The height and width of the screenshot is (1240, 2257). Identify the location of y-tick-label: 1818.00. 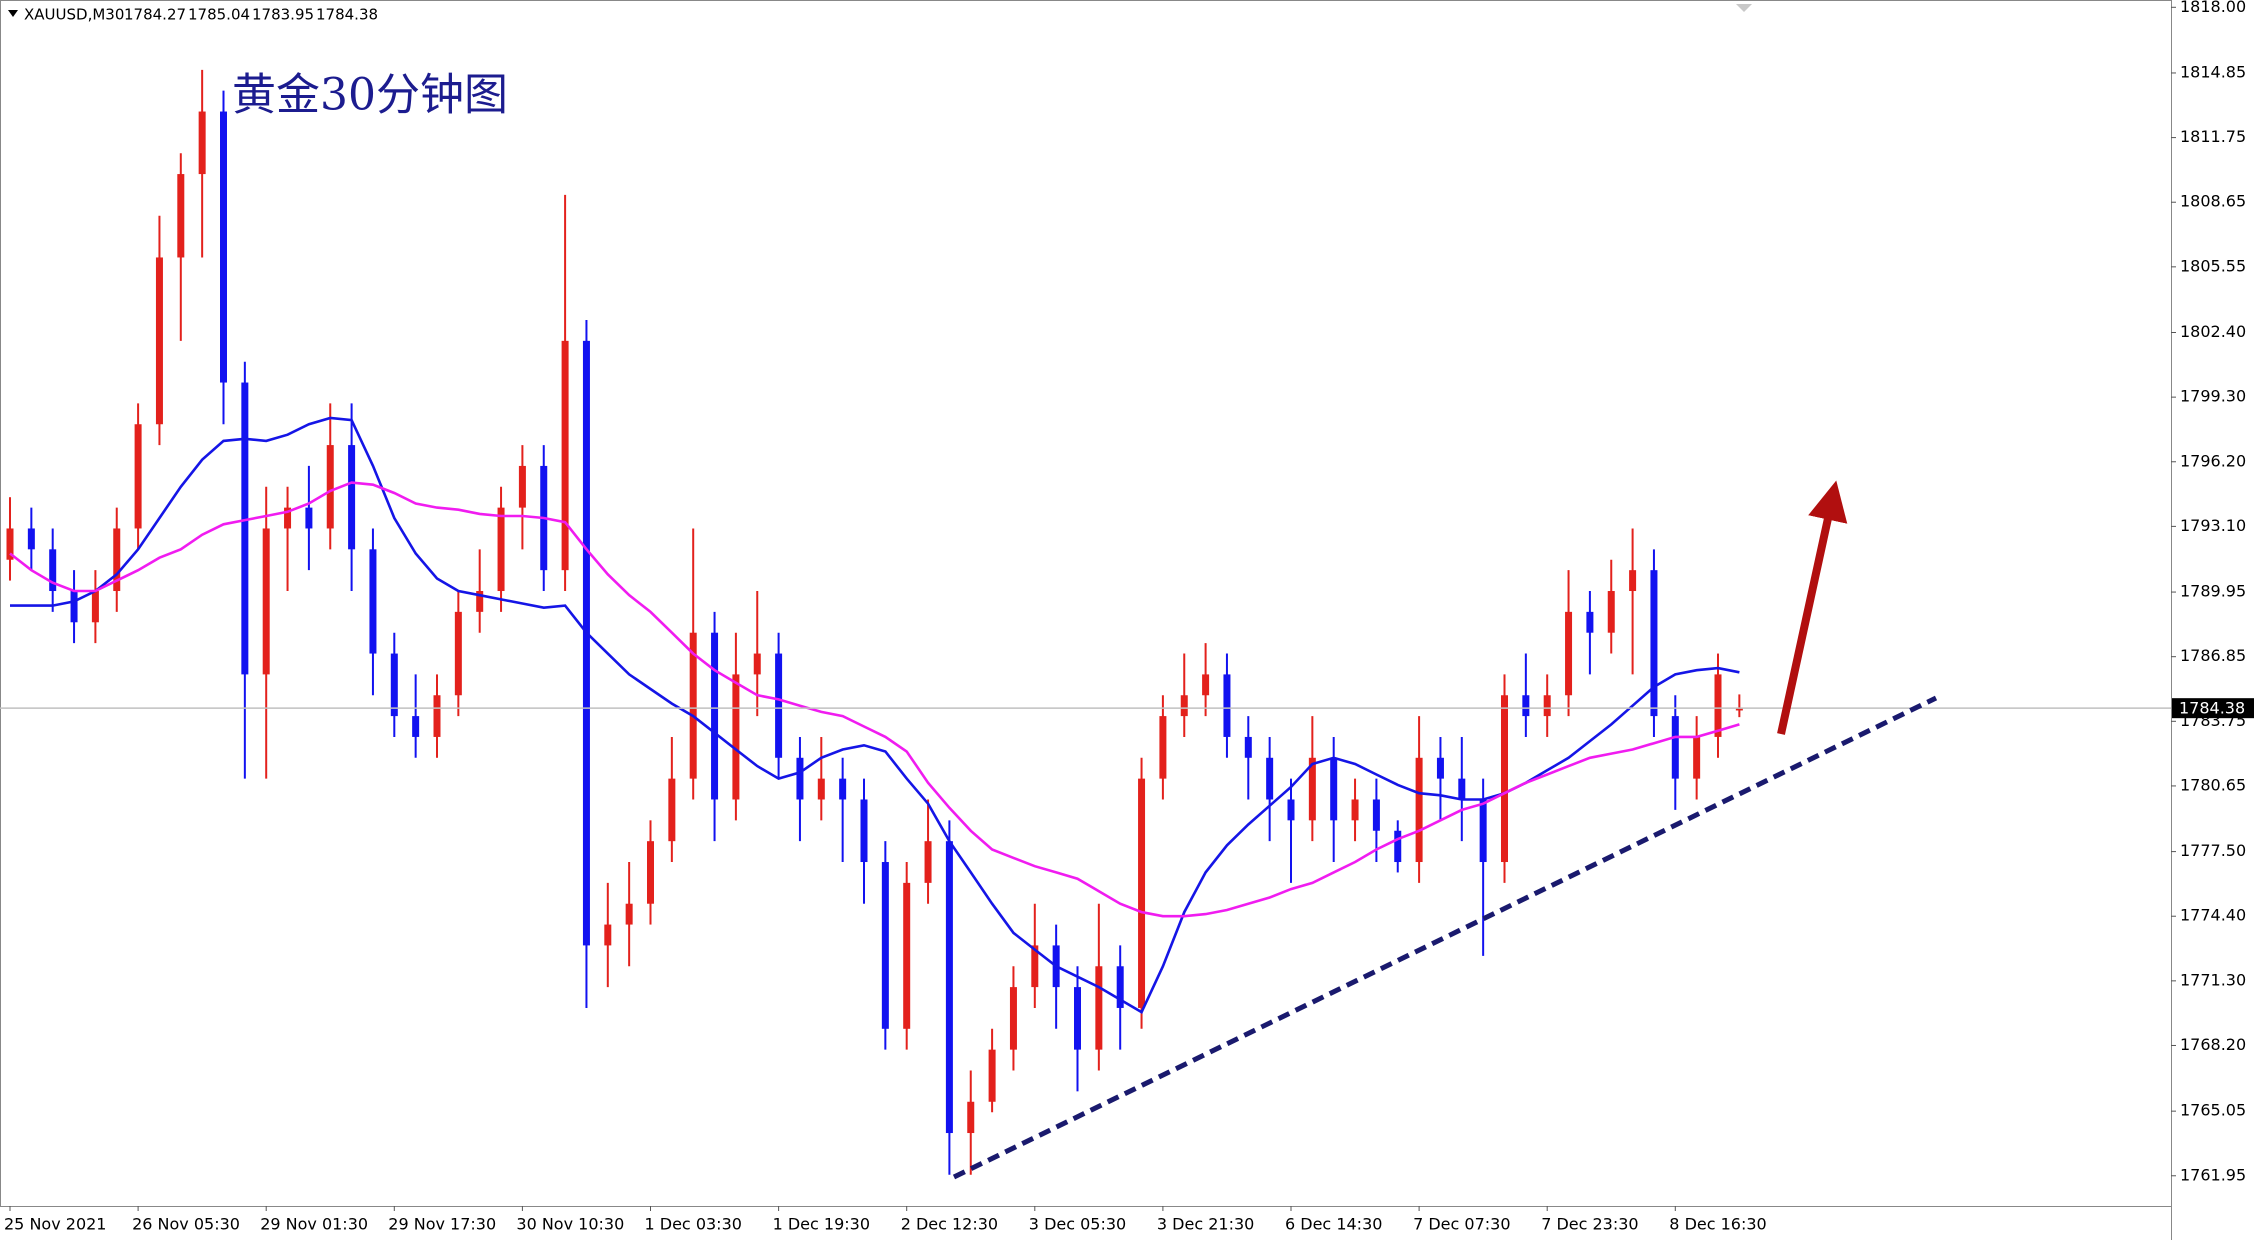
(2213, 8).